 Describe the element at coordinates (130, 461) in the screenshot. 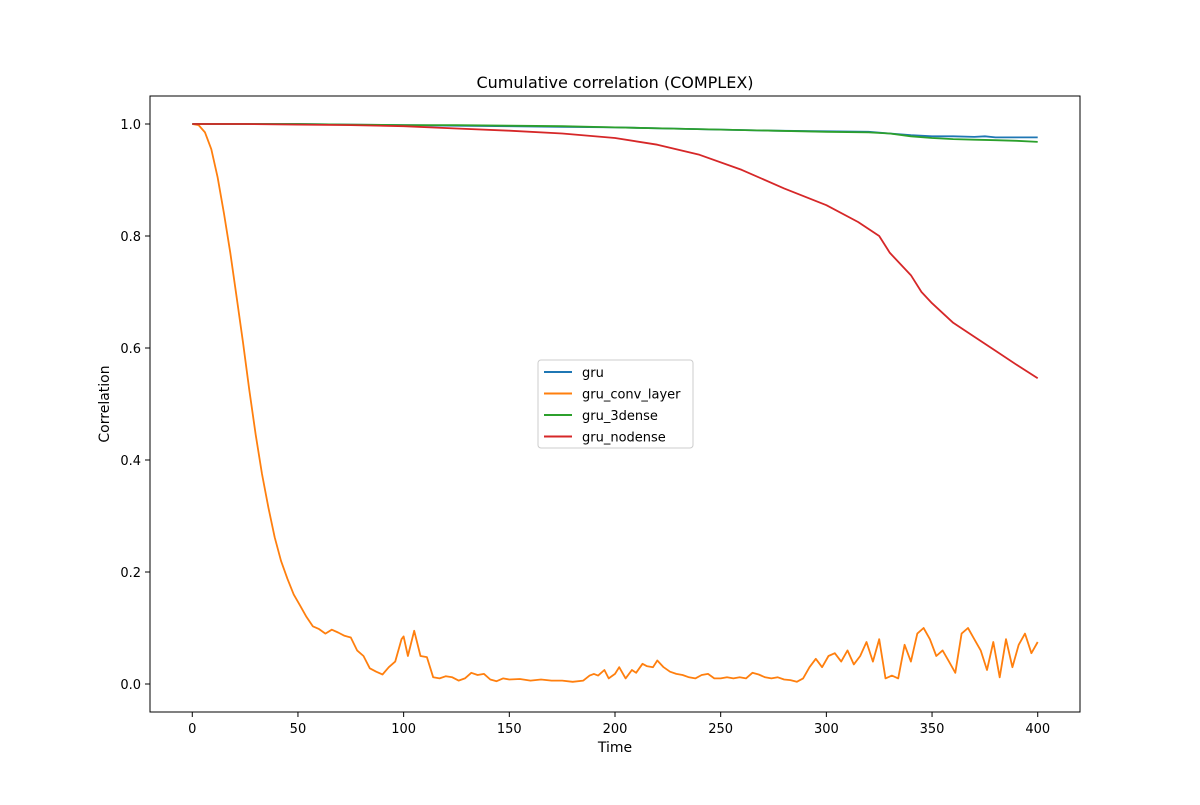

I see `y-tick-label-0.4: 0.4` at that location.